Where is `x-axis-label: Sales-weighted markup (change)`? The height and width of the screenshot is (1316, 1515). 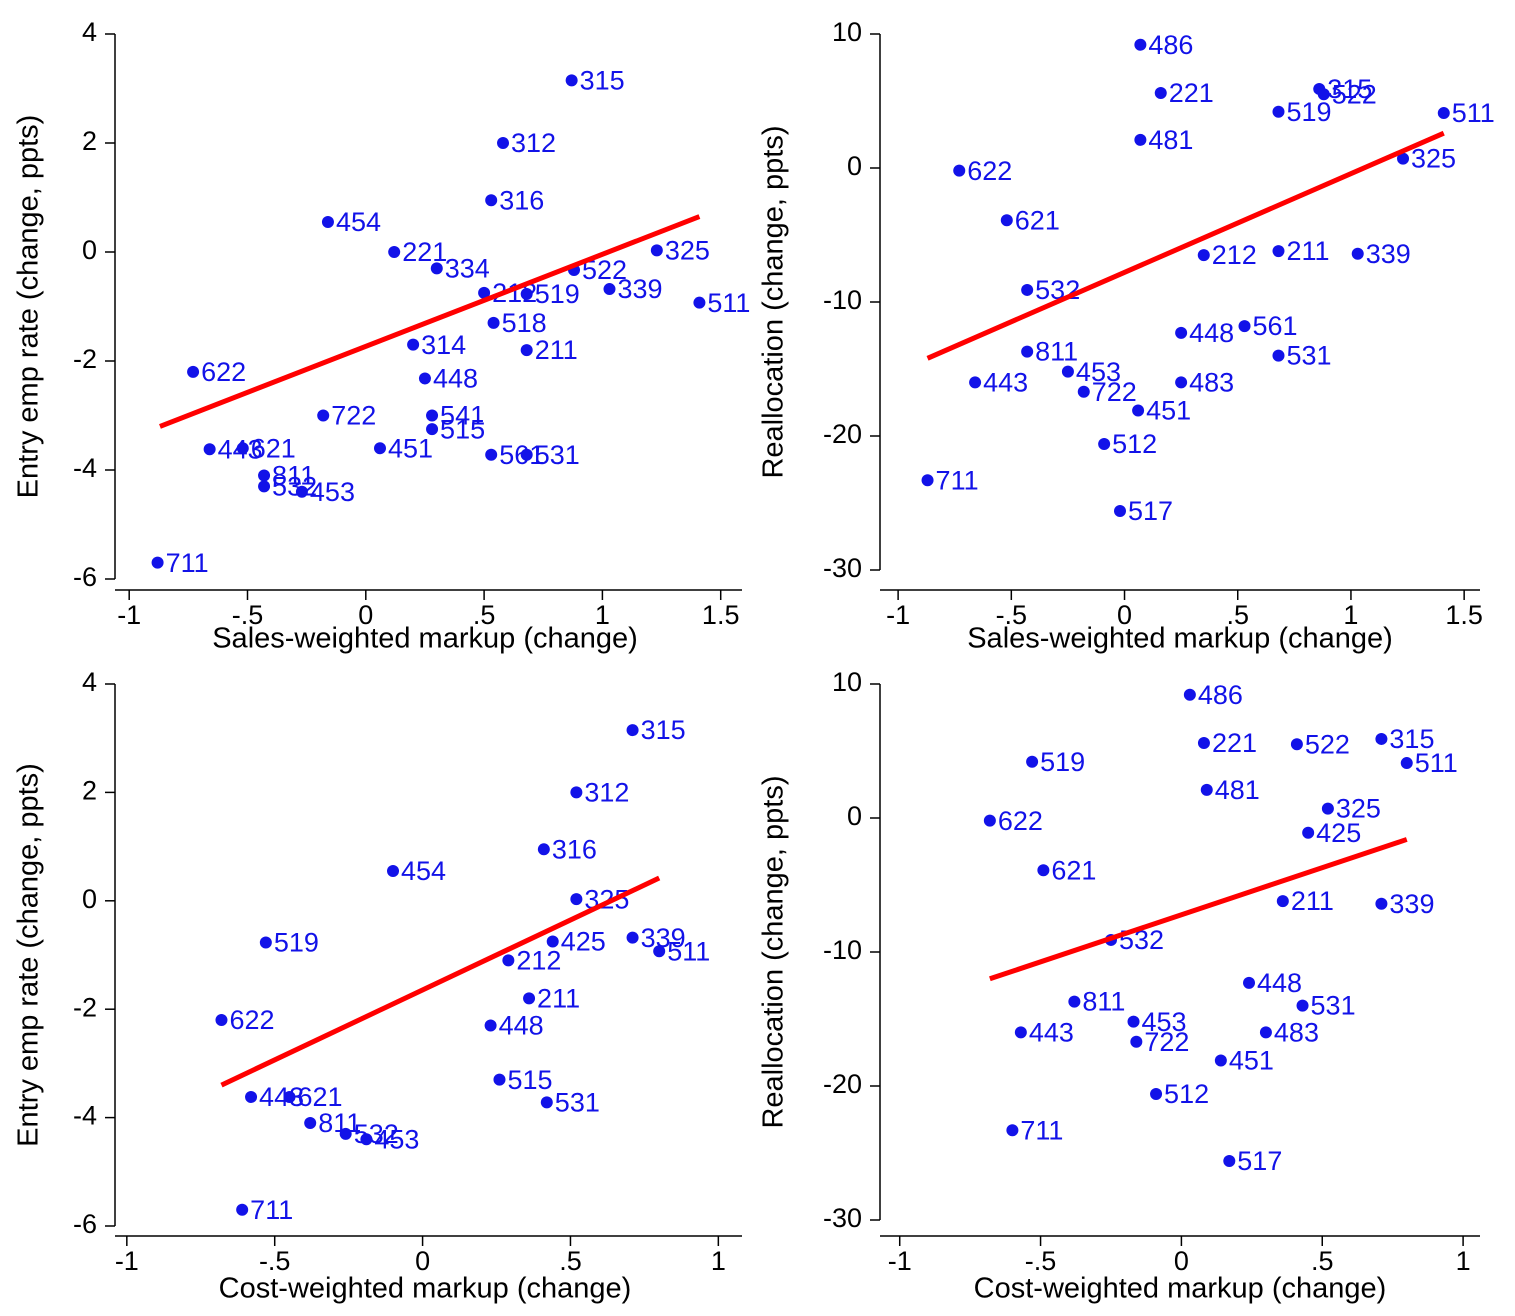
x-axis-label: Sales-weighted markup (change) is located at coordinates (1180, 639).